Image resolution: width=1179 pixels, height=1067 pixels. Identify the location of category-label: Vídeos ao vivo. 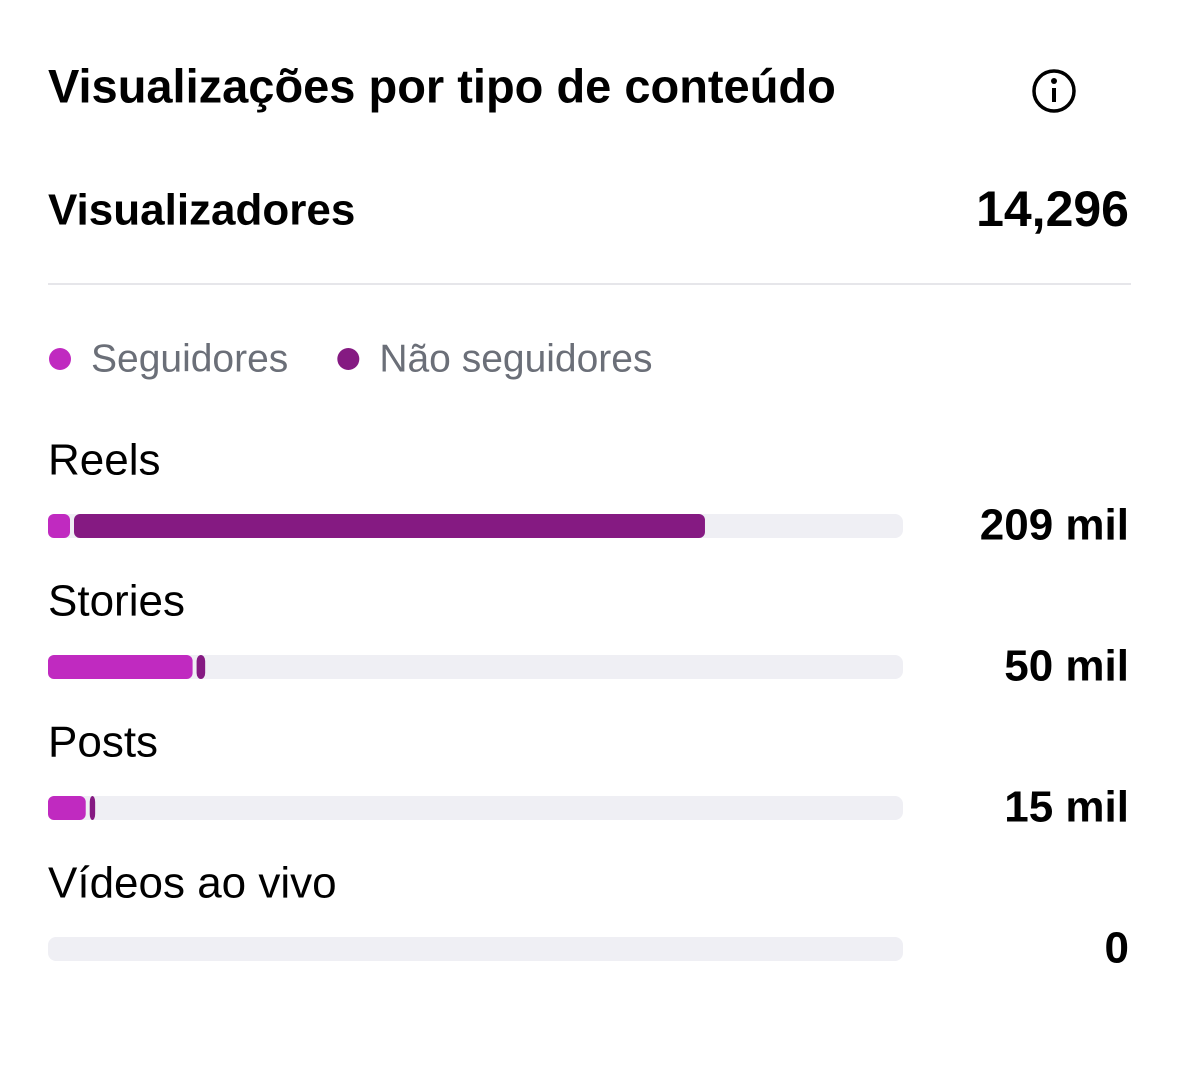
(192, 883).